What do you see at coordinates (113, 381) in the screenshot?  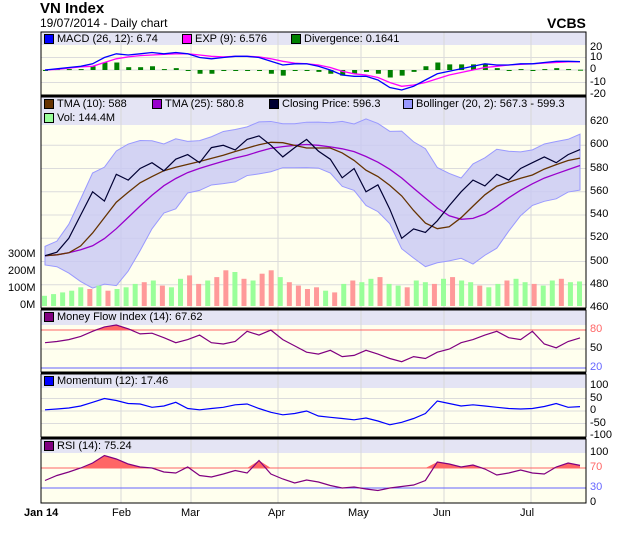 I see `legend-label: Momentum (12): 17.46` at bounding box center [113, 381].